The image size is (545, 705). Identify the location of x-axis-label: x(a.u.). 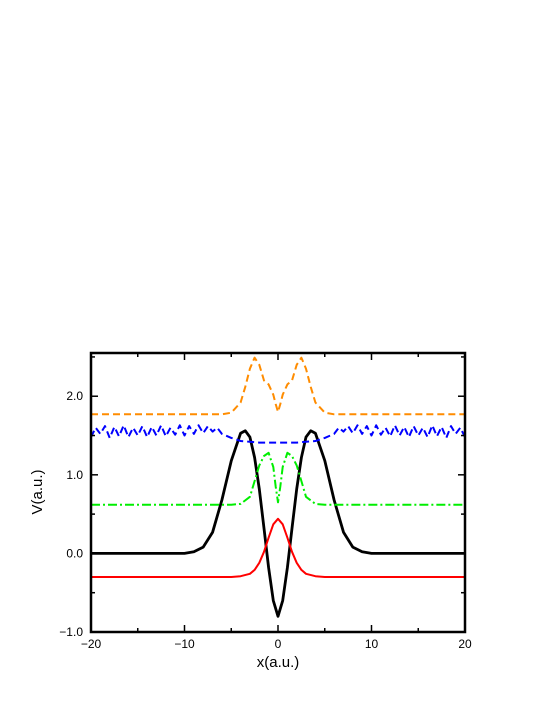
(278, 662).